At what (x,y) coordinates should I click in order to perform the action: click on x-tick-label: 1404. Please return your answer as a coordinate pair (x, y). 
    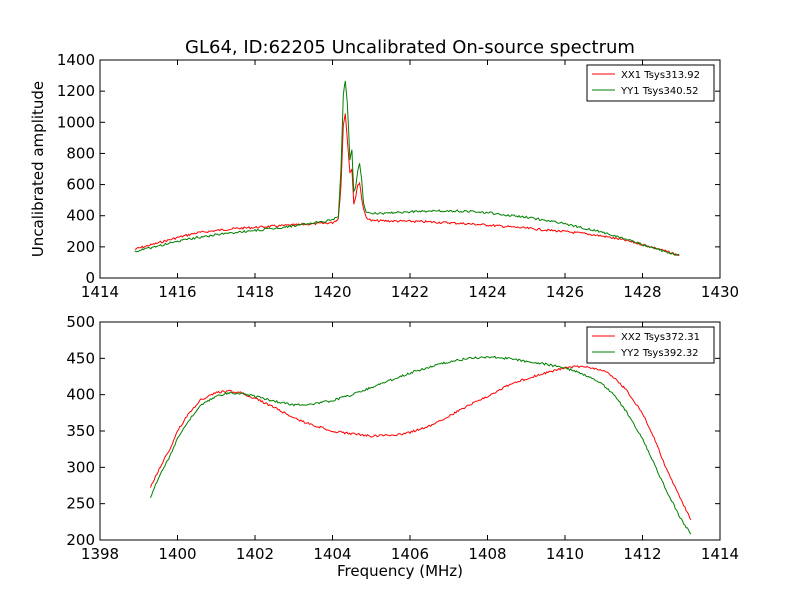
    Looking at the image, I should click on (332, 554).